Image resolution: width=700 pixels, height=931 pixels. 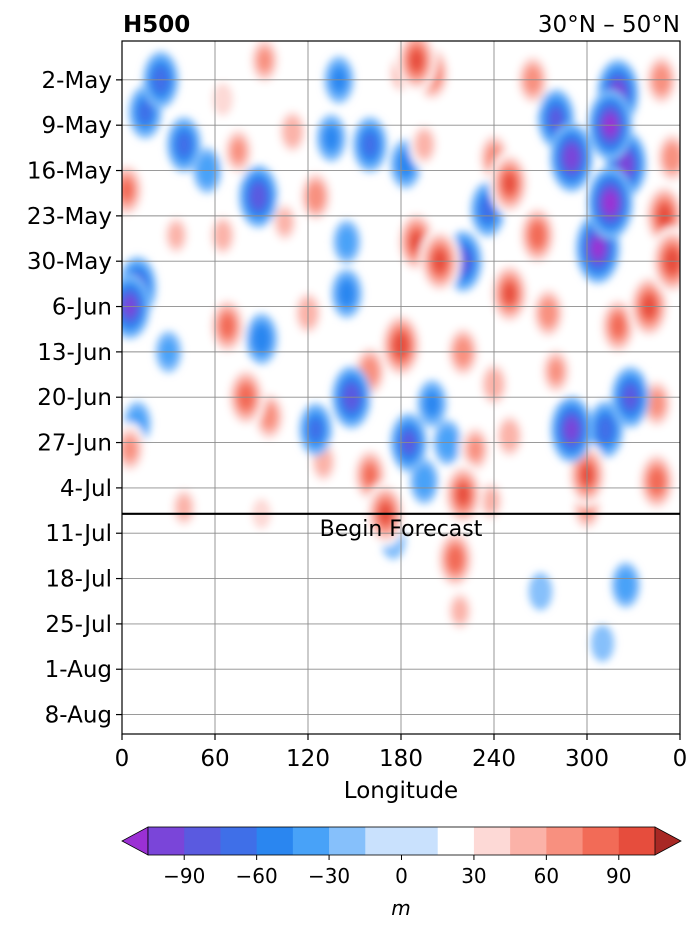 I want to click on colorbar-tick-label: −60, so click(x=257, y=876).